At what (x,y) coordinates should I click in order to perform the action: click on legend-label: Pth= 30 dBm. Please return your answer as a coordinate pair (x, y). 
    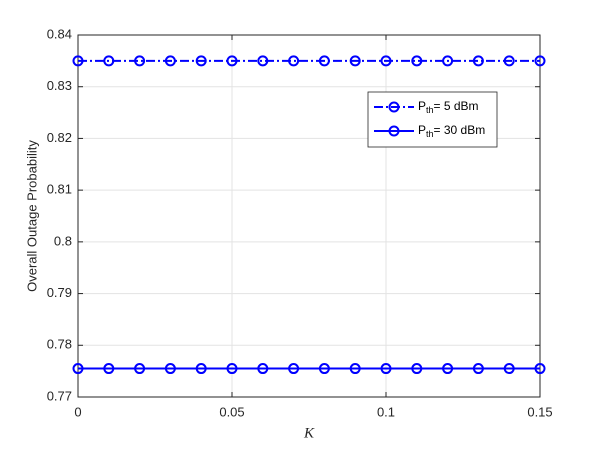
    Looking at the image, I should click on (451, 131).